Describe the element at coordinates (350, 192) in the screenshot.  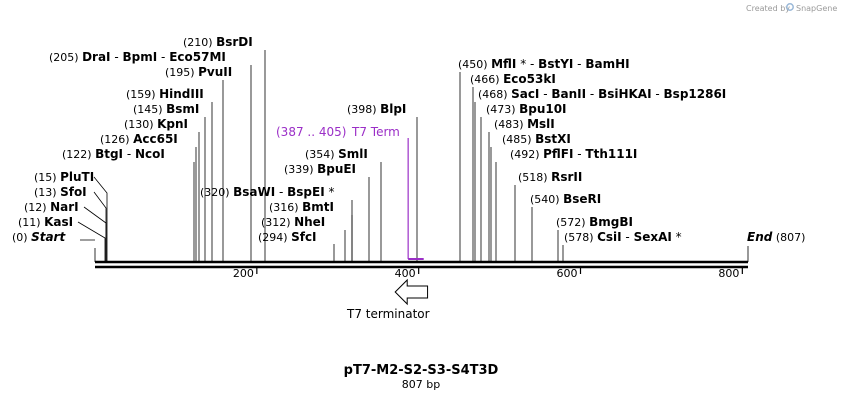
I see `t7-term-annotation: (387 .. 405) T7 Term` at that location.